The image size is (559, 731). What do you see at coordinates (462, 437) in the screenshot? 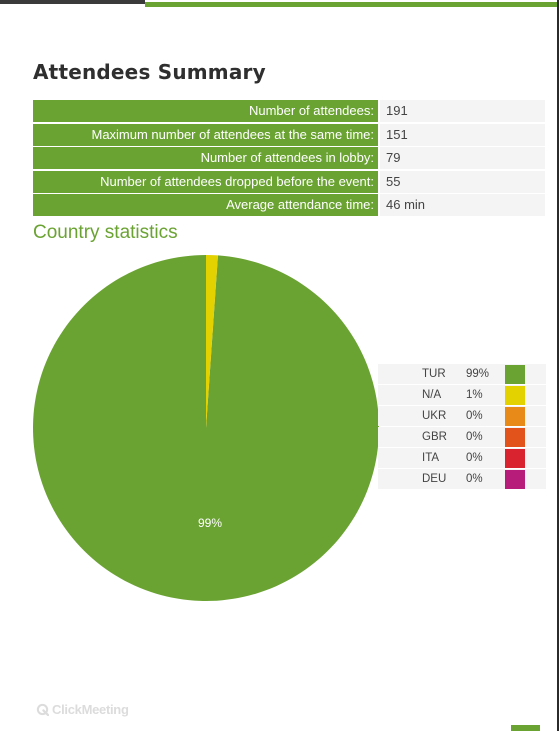
I see `legend-item-gbr: GBR 0%` at bounding box center [462, 437].